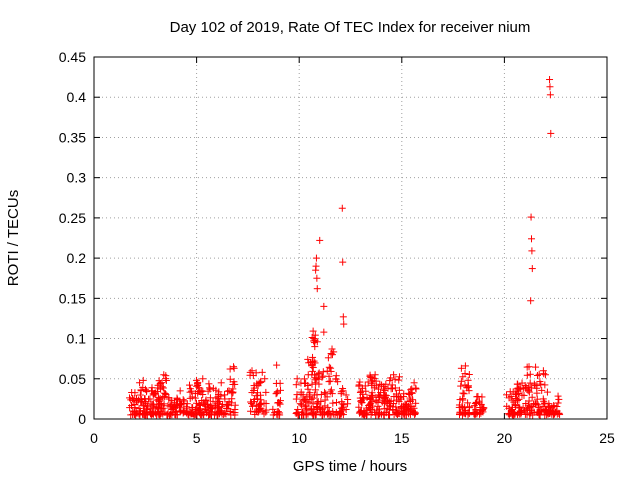 This screenshot has height=480, width=640. What do you see at coordinates (13, 238) in the screenshot?
I see `y-axis-title: ROTI / TECUs` at bounding box center [13, 238].